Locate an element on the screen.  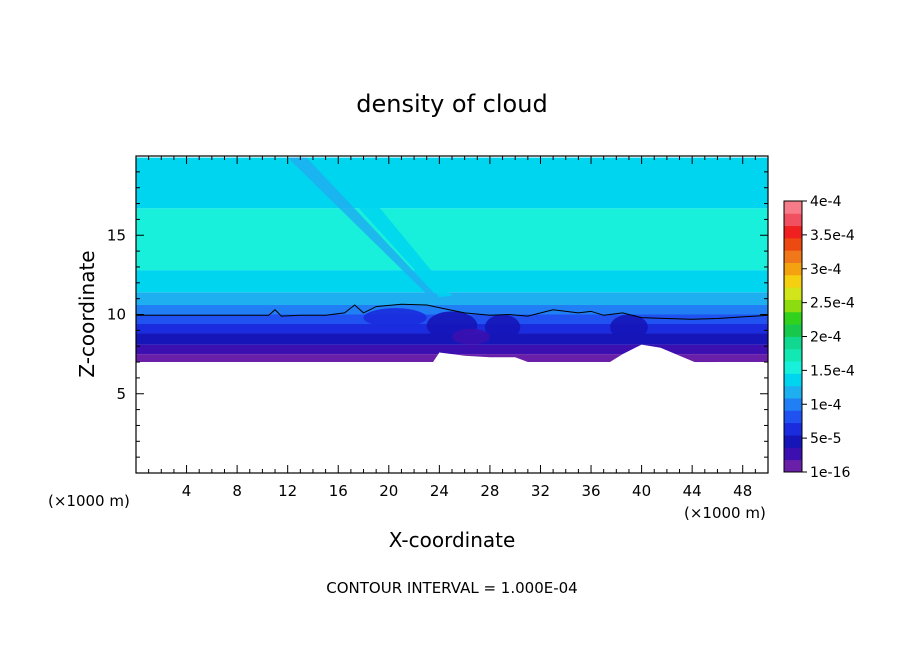
x-tick-label: 48 is located at coordinates (742, 491).